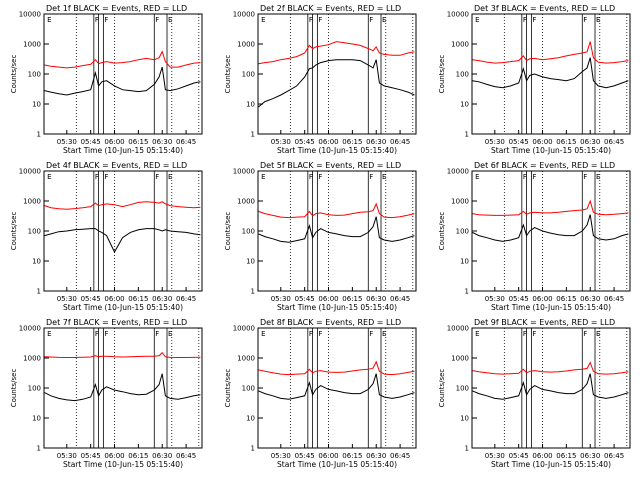 This screenshot has width=640, height=480. Describe the element at coordinates (116, 8) in the screenshot. I see `panel-title: Det 1f BLACK = Events, RED = LLD` at that location.